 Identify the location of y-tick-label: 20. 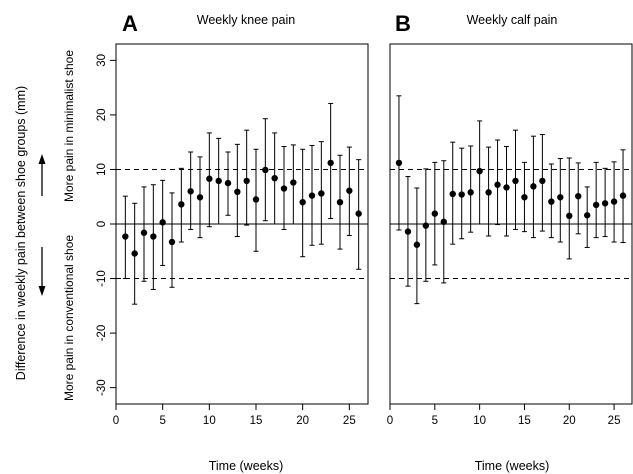
(102, 115).